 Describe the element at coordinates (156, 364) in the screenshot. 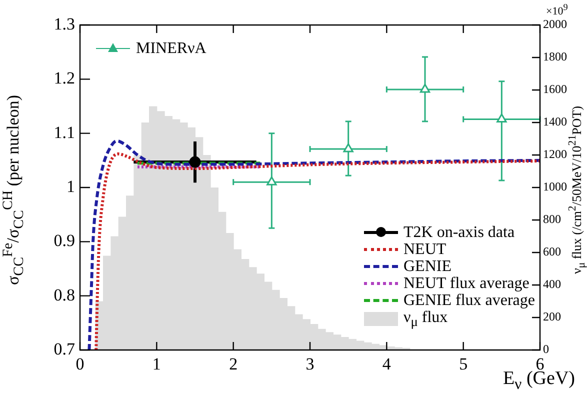

I see `x-tick-label: 1` at that location.